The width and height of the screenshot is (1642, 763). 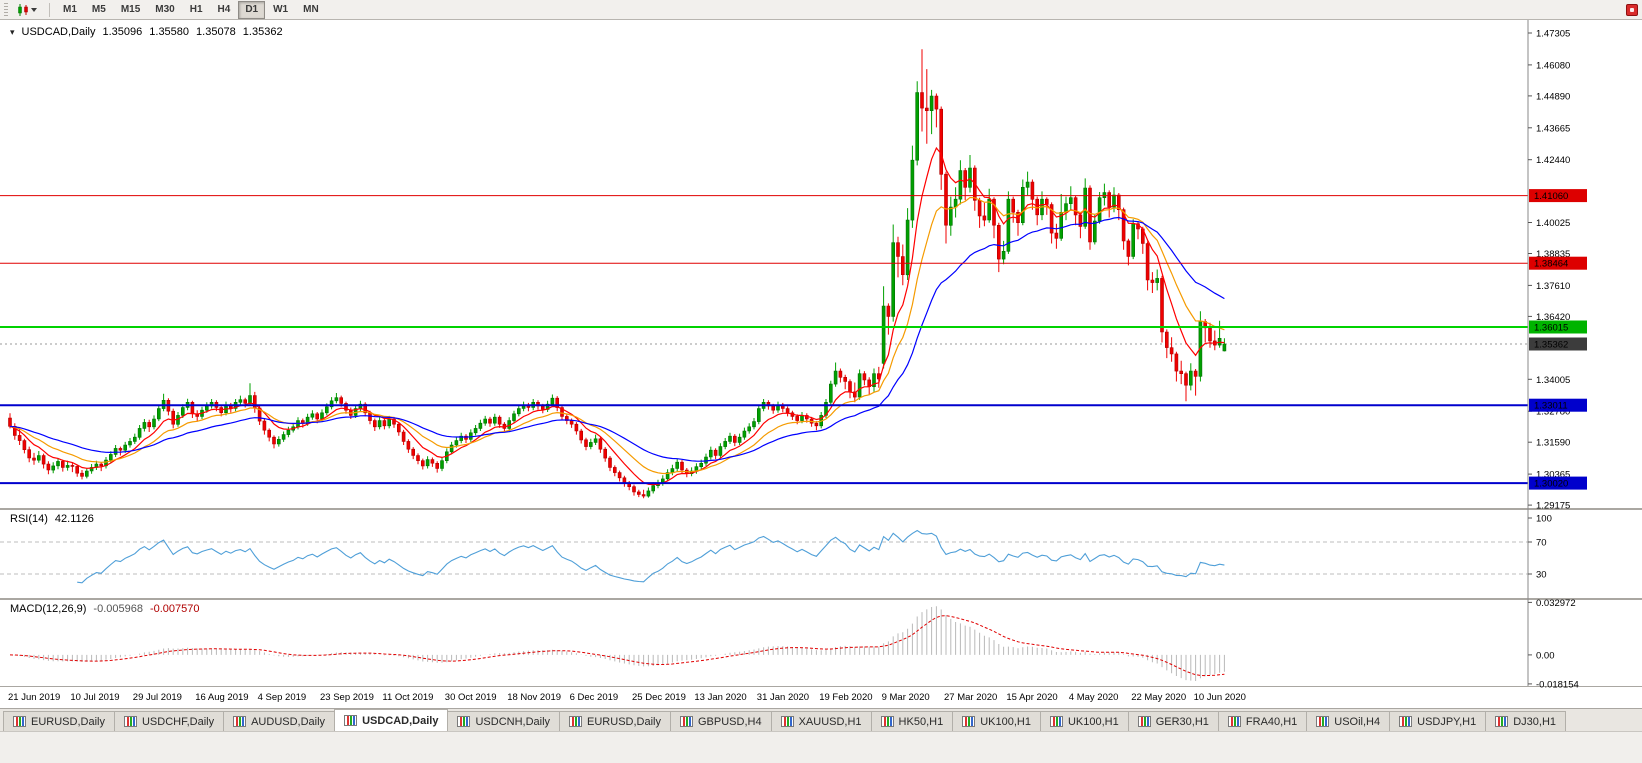 I want to click on price-axis-label: 1.37610, so click(x=1553, y=286).